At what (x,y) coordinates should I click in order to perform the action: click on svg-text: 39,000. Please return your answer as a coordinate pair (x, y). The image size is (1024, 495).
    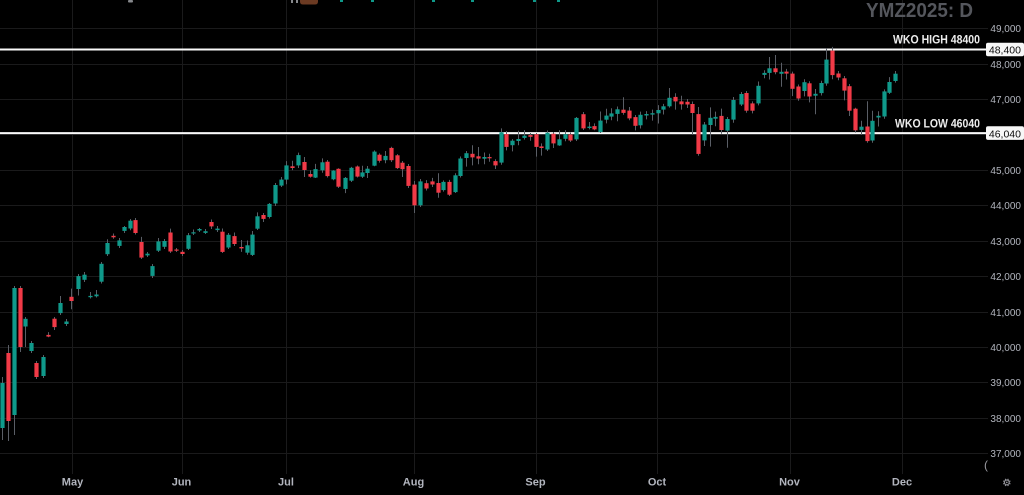
    Looking at the image, I should click on (1005, 383).